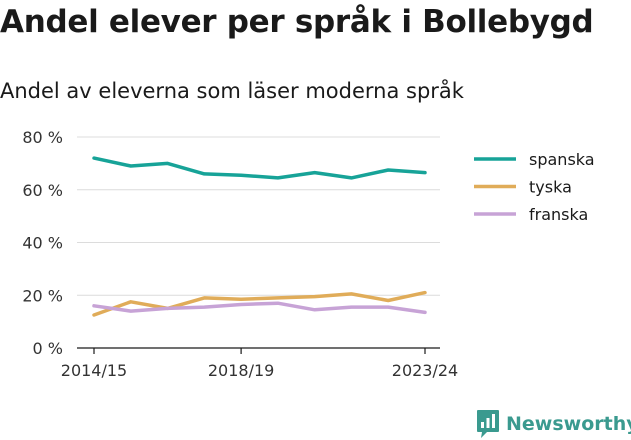 Image resolution: width=631 pixels, height=440 pixels. Describe the element at coordinates (259, 168) in the screenshot. I see `series-line-spanska` at that location.